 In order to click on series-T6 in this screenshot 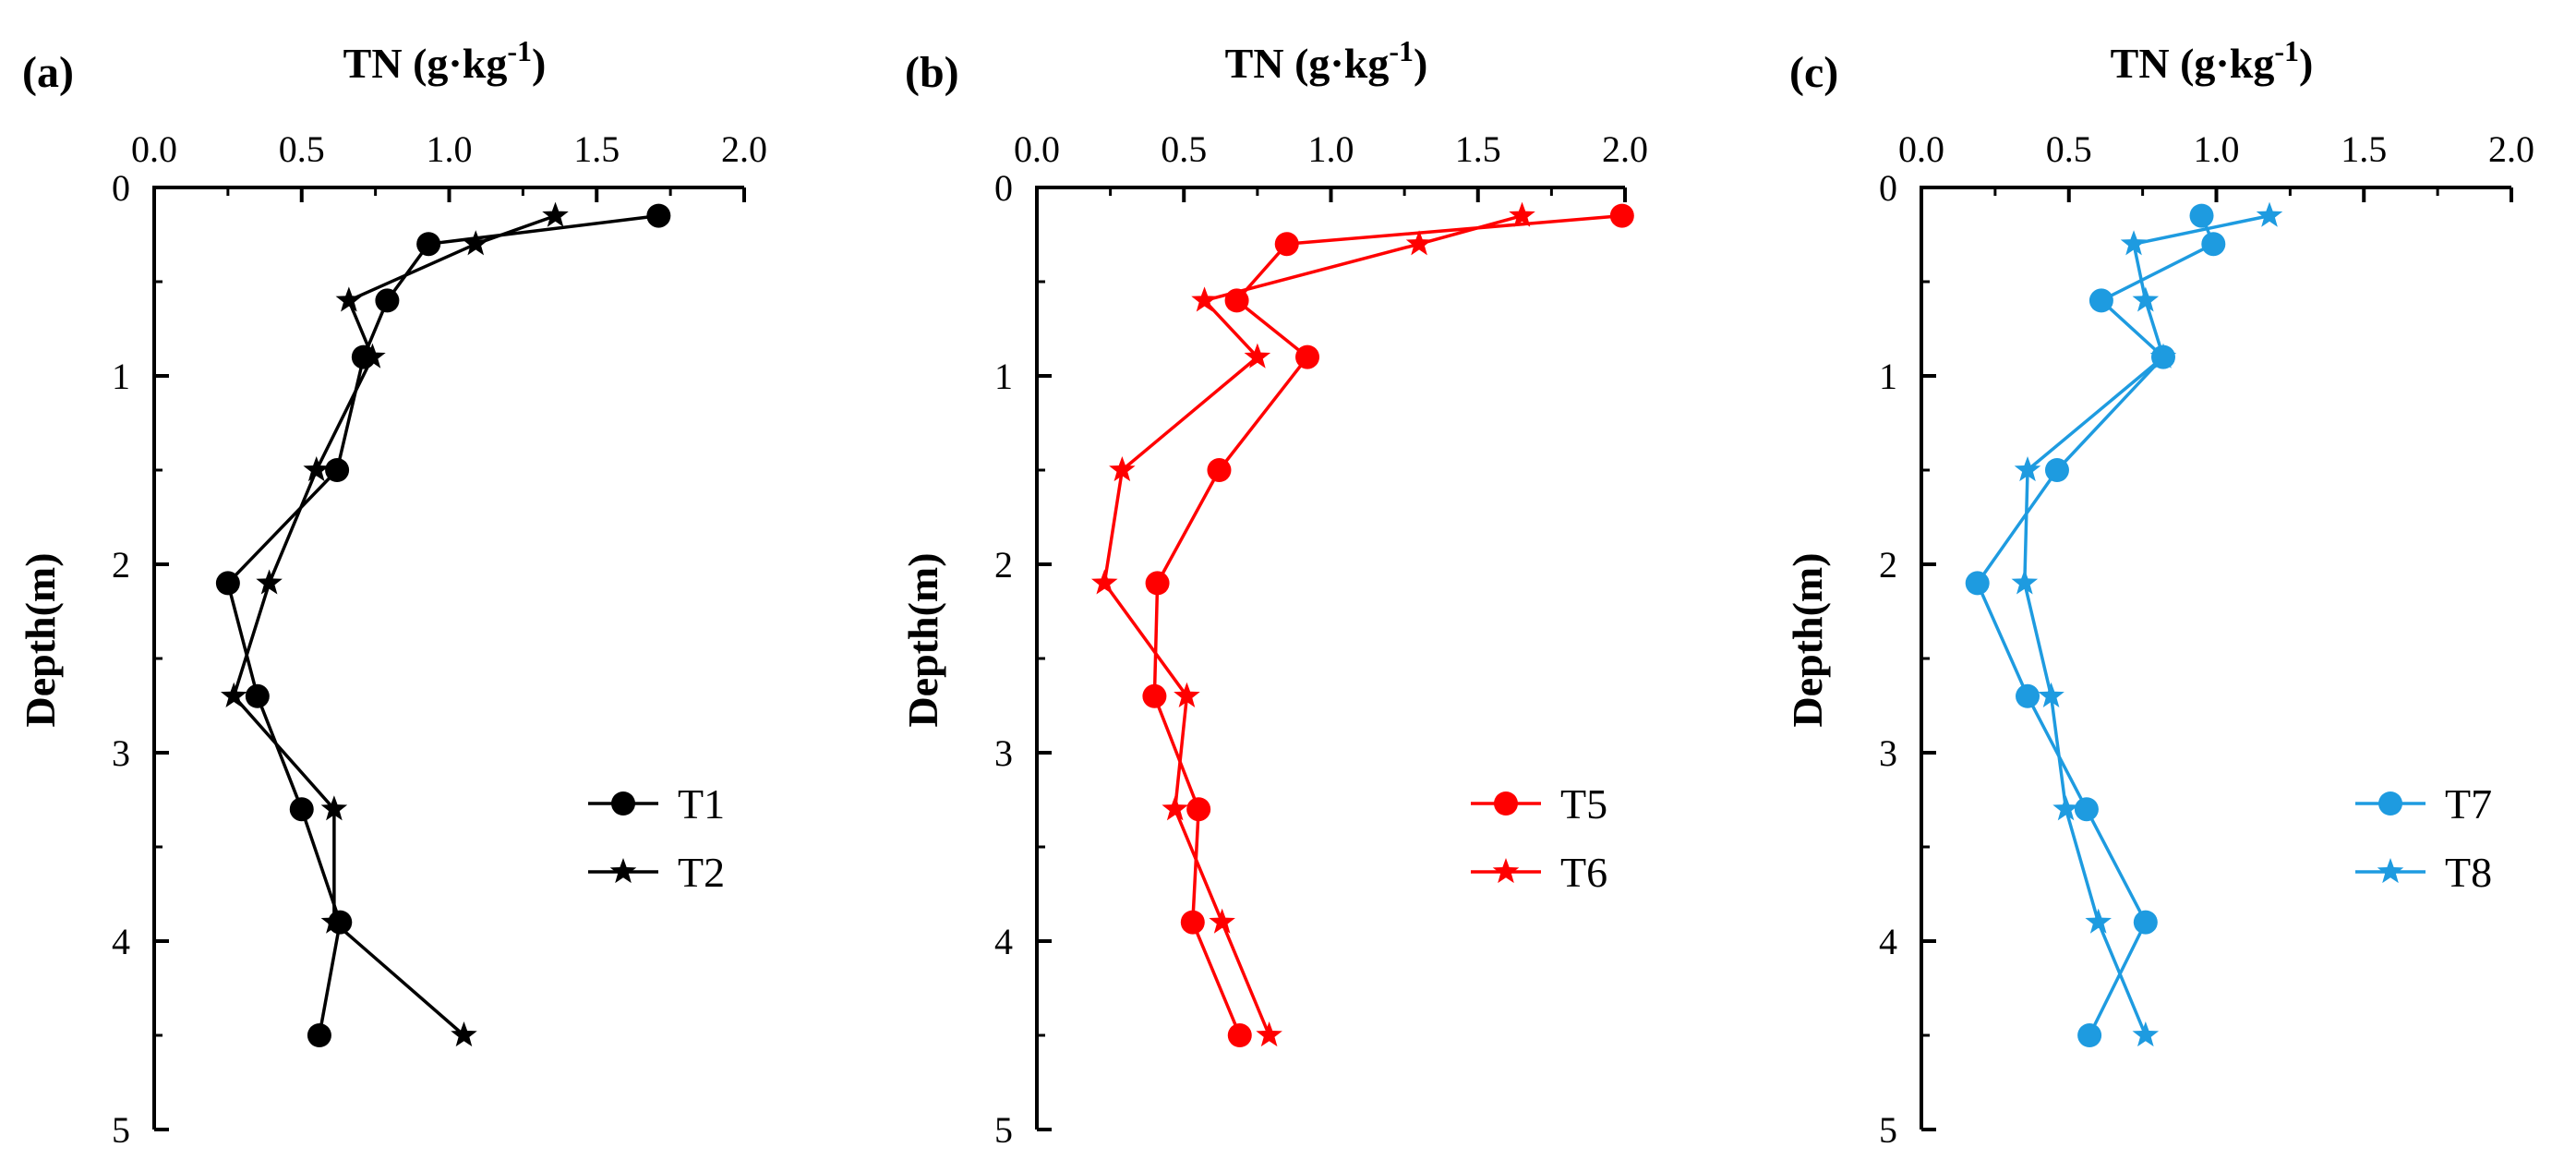, I will do `click(1312, 624)`.